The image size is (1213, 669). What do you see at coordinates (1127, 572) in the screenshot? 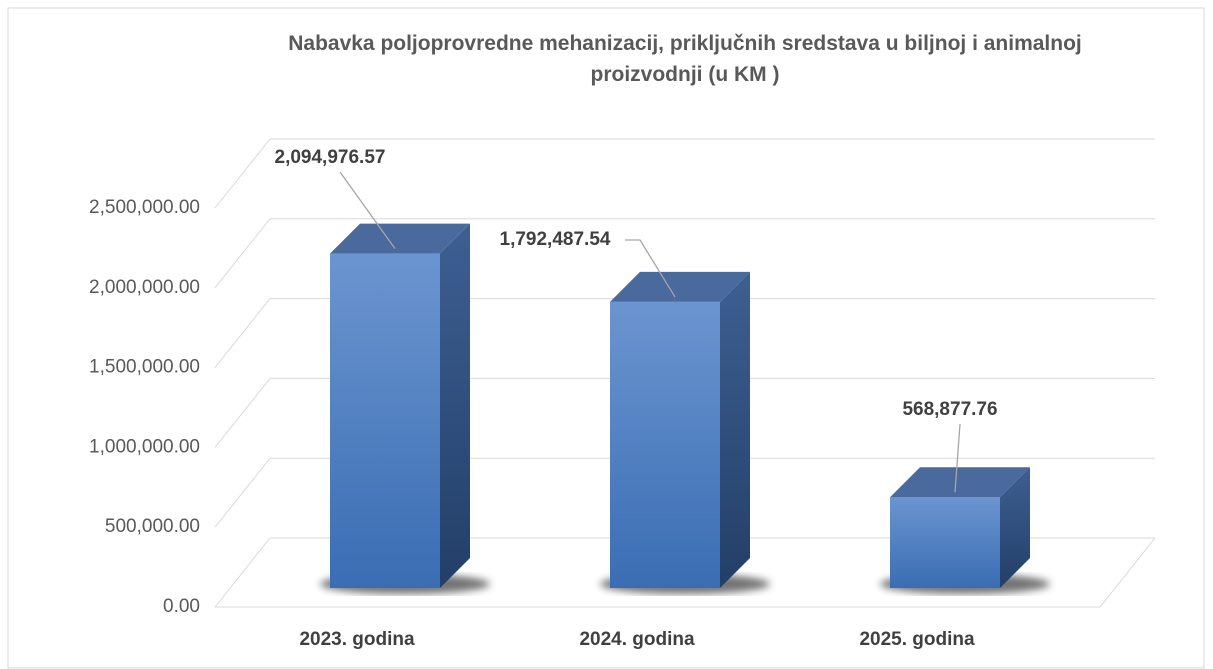
I see `floor-right` at bounding box center [1127, 572].